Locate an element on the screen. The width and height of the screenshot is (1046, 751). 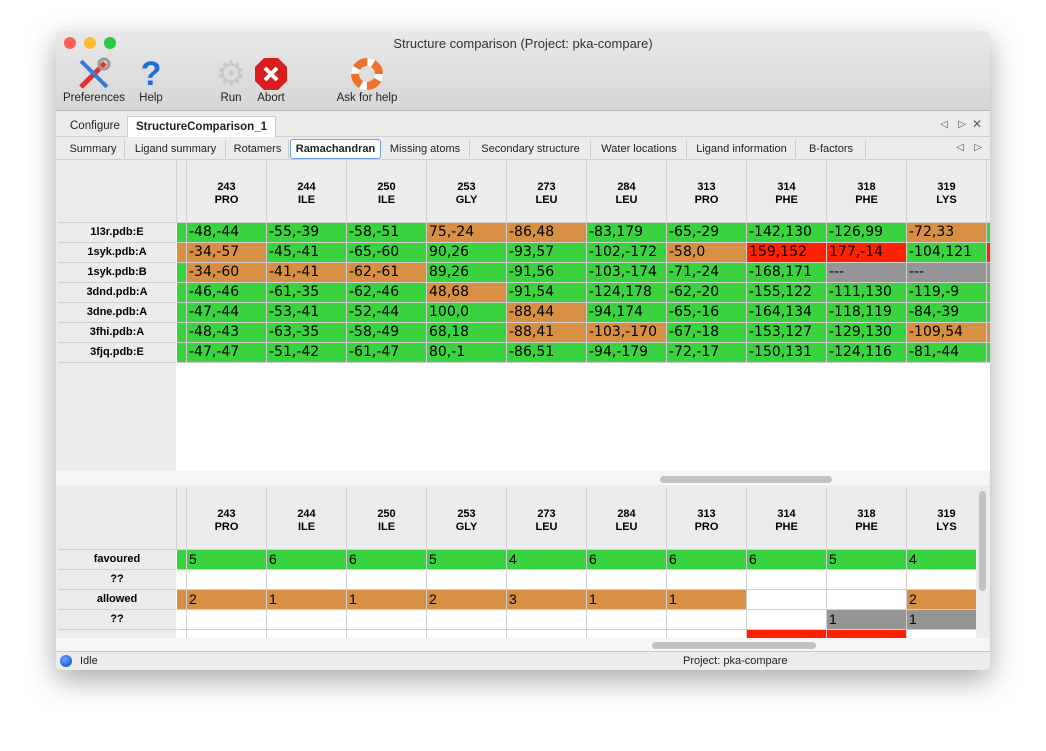
table-cell: -81,-44 is located at coordinates (947, 353).